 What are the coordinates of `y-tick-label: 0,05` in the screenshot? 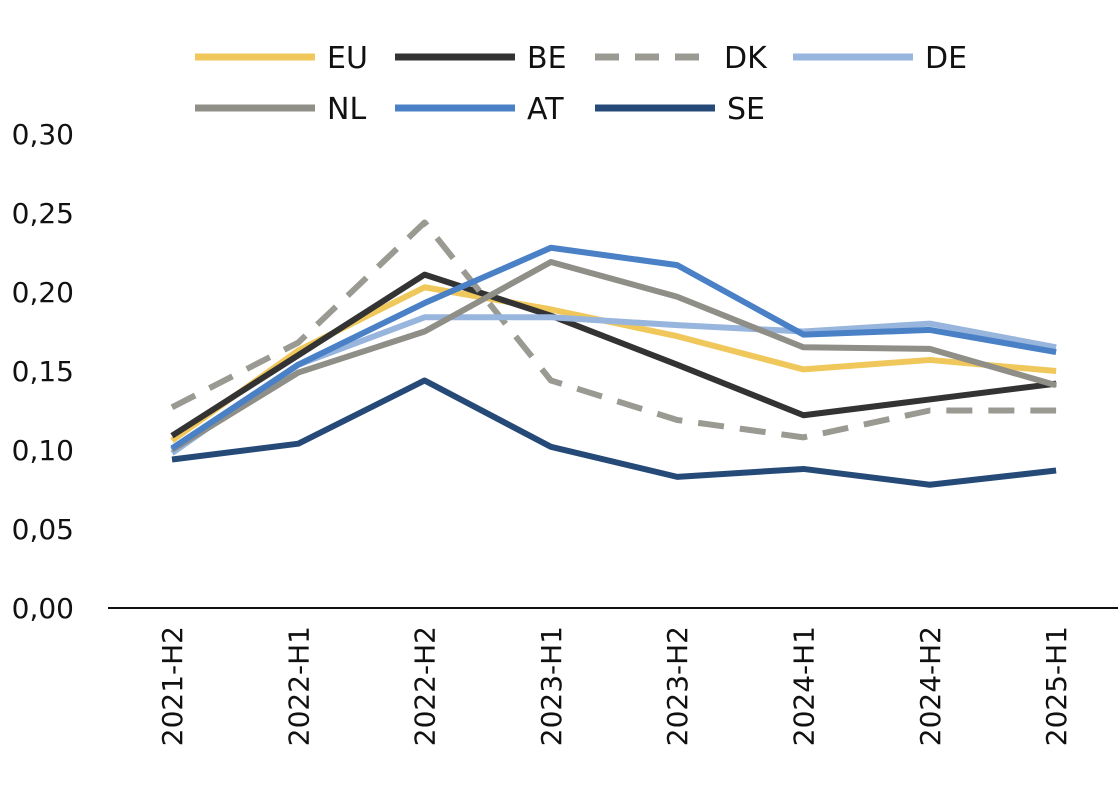 It's located at (43, 529).